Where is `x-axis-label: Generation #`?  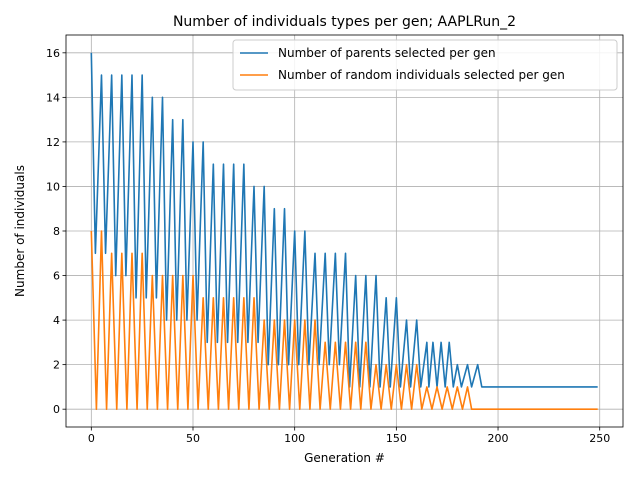
x-axis-label: Generation # is located at coordinates (344, 458).